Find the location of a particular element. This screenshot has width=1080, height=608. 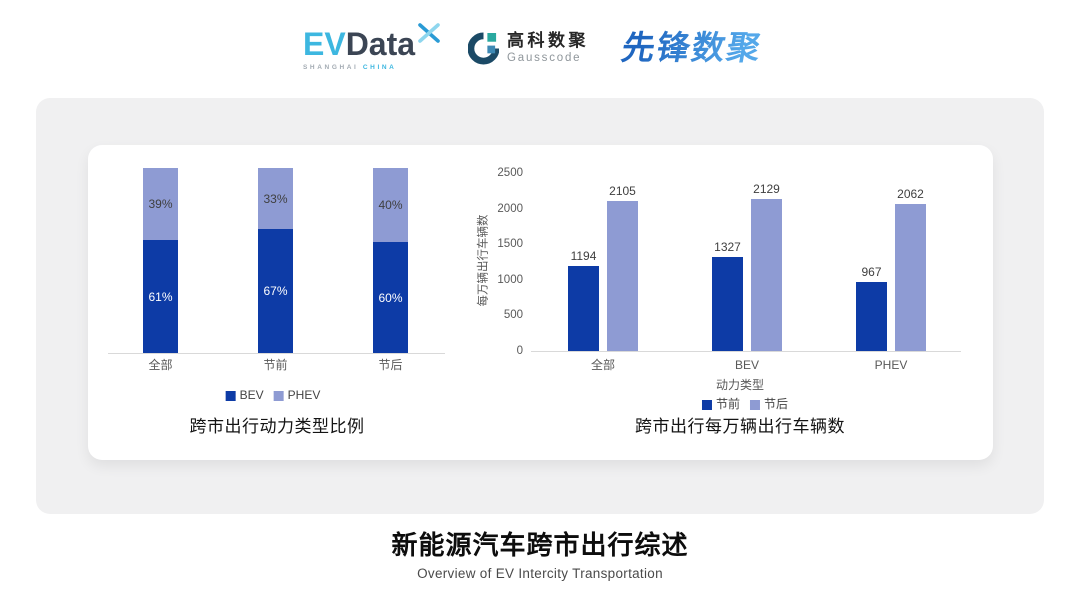

evdata-wordmark: EV Data is located at coordinates (372, 42).